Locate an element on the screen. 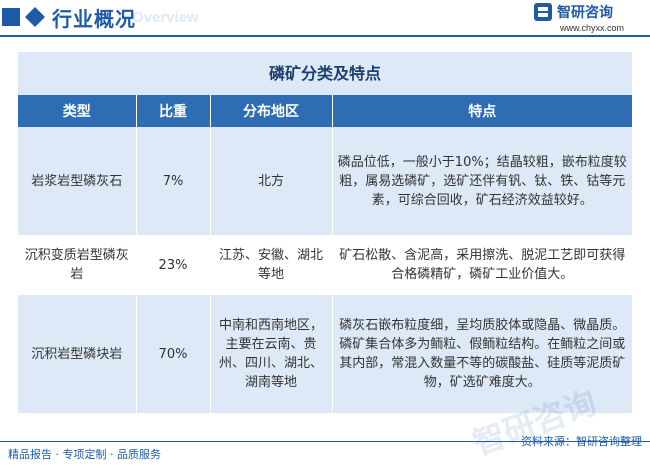 This screenshot has height=465, width=650. column-header-type: 类型 is located at coordinates (77, 111).